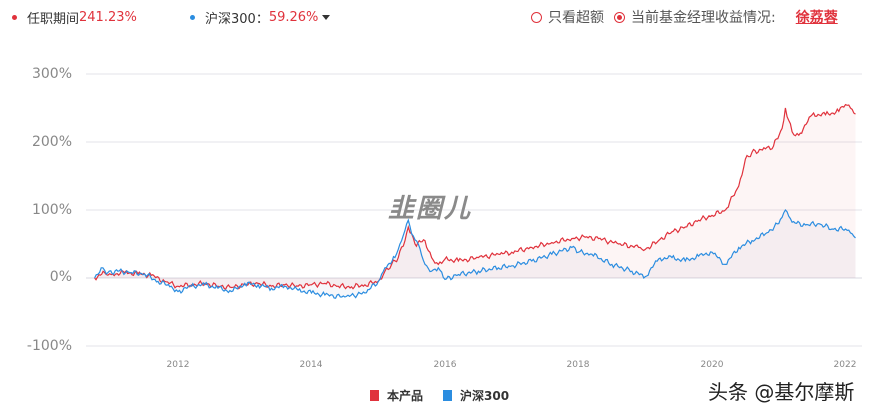 Image resolution: width=878 pixels, height=415 pixels. Describe the element at coordinates (311, 365) in the screenshot. I see `x-tick-2014: 2014` at that location.